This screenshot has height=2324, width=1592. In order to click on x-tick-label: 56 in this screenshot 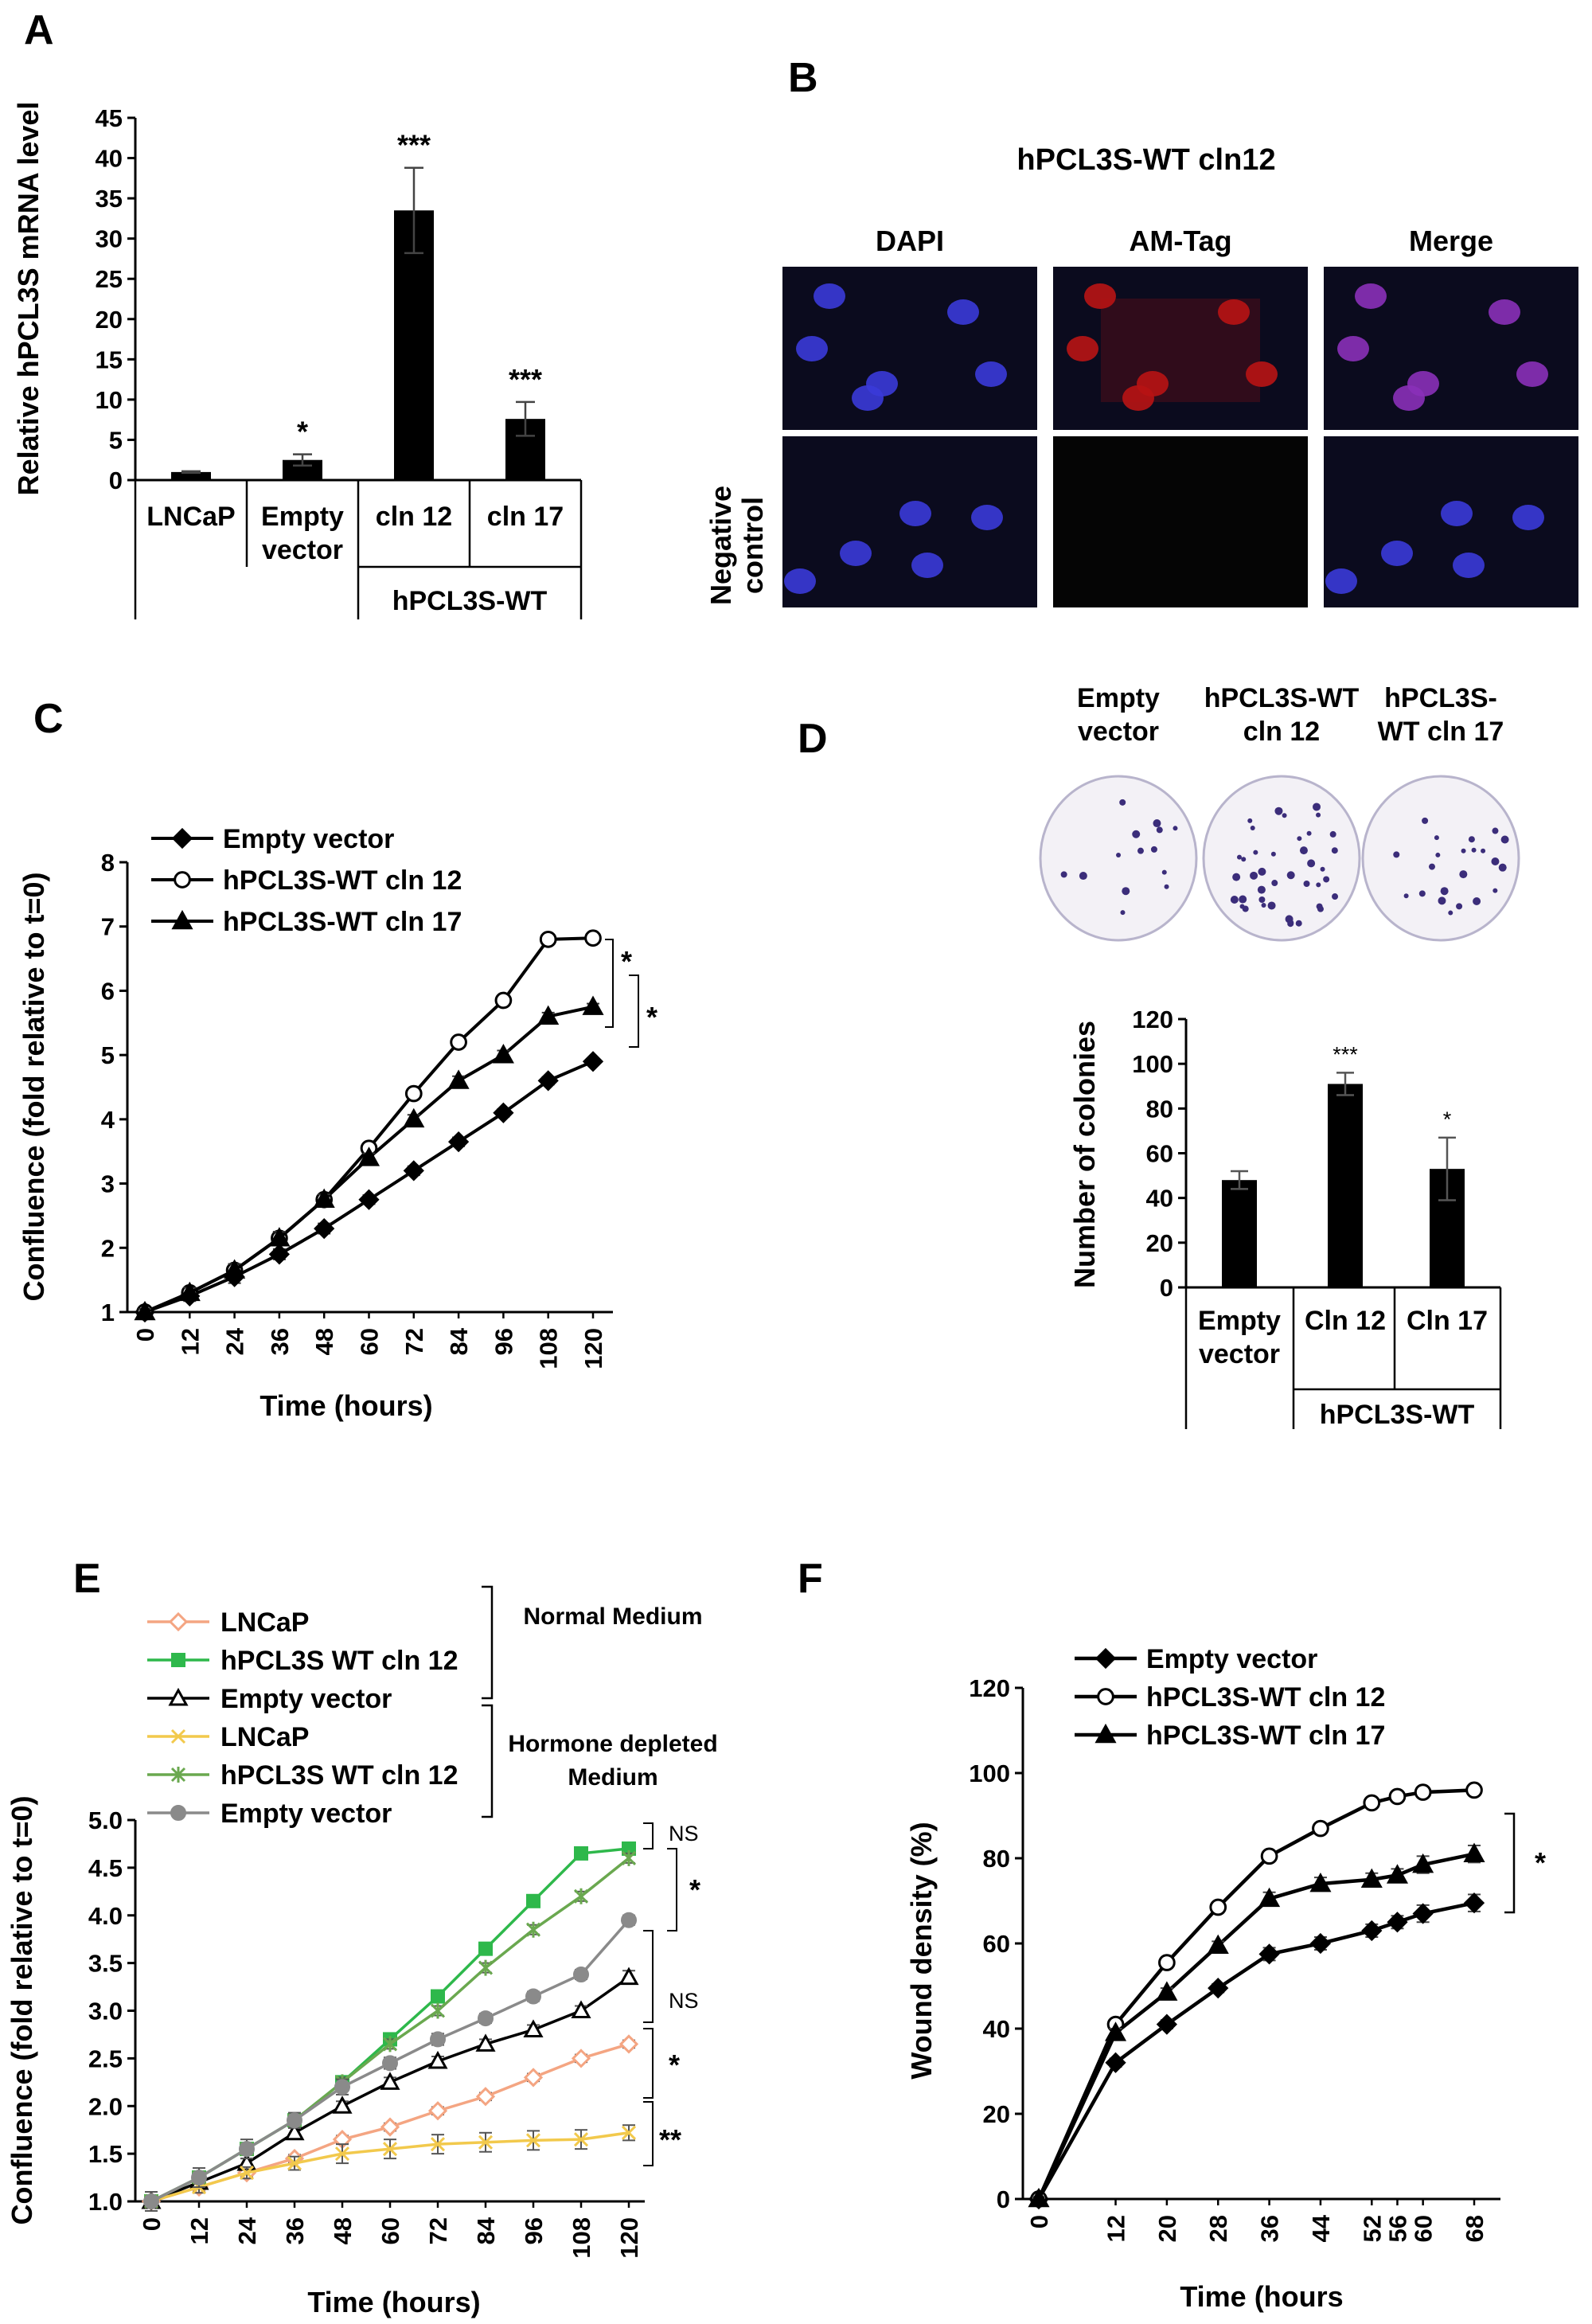, I will do `click(1397, 2229)`.